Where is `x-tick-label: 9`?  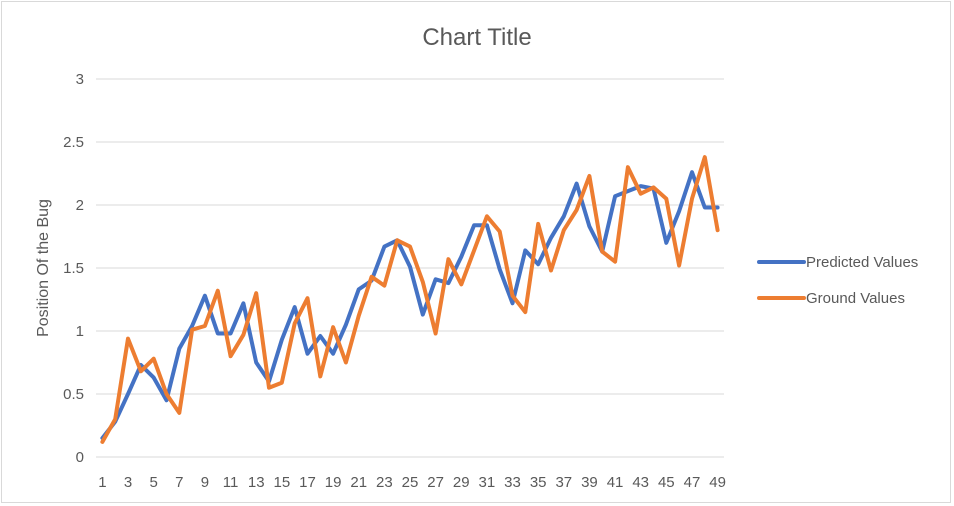
x-tick-label: 9 is located at coordinates (205, 482).